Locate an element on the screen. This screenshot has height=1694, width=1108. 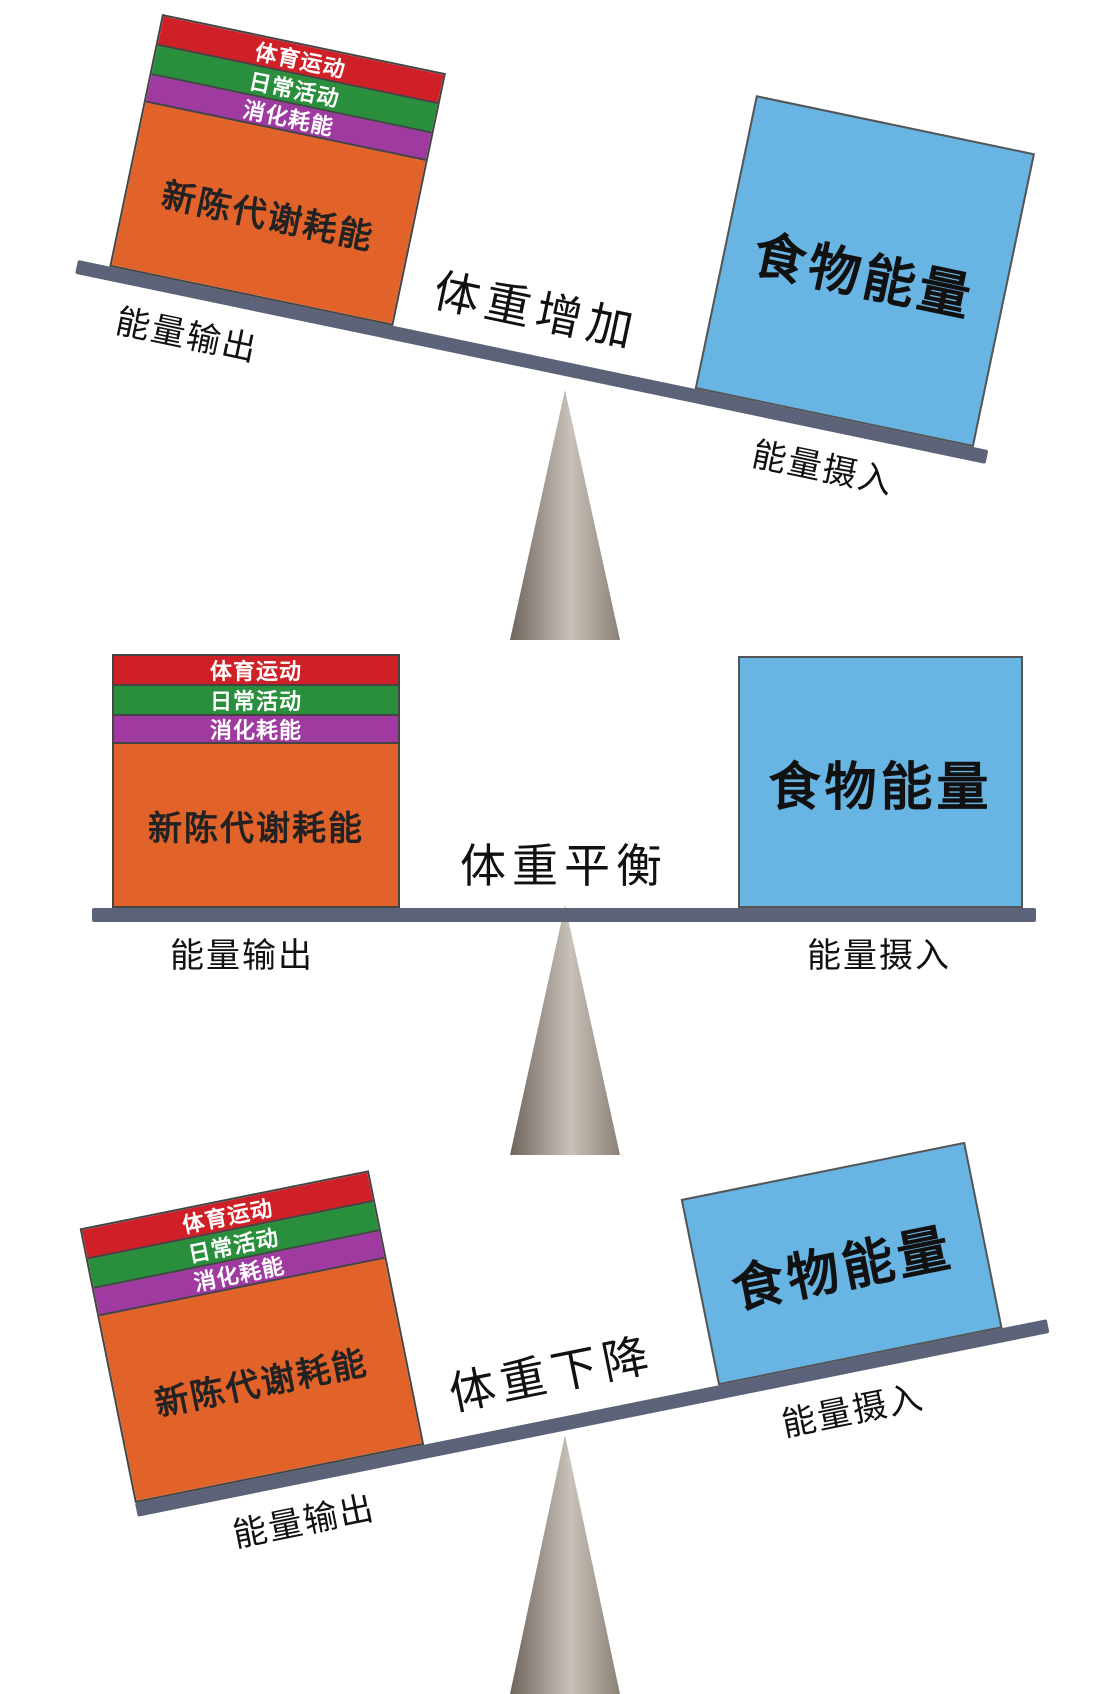
energy-input-label: 能量摄入 is located at coordinates (879, 956).